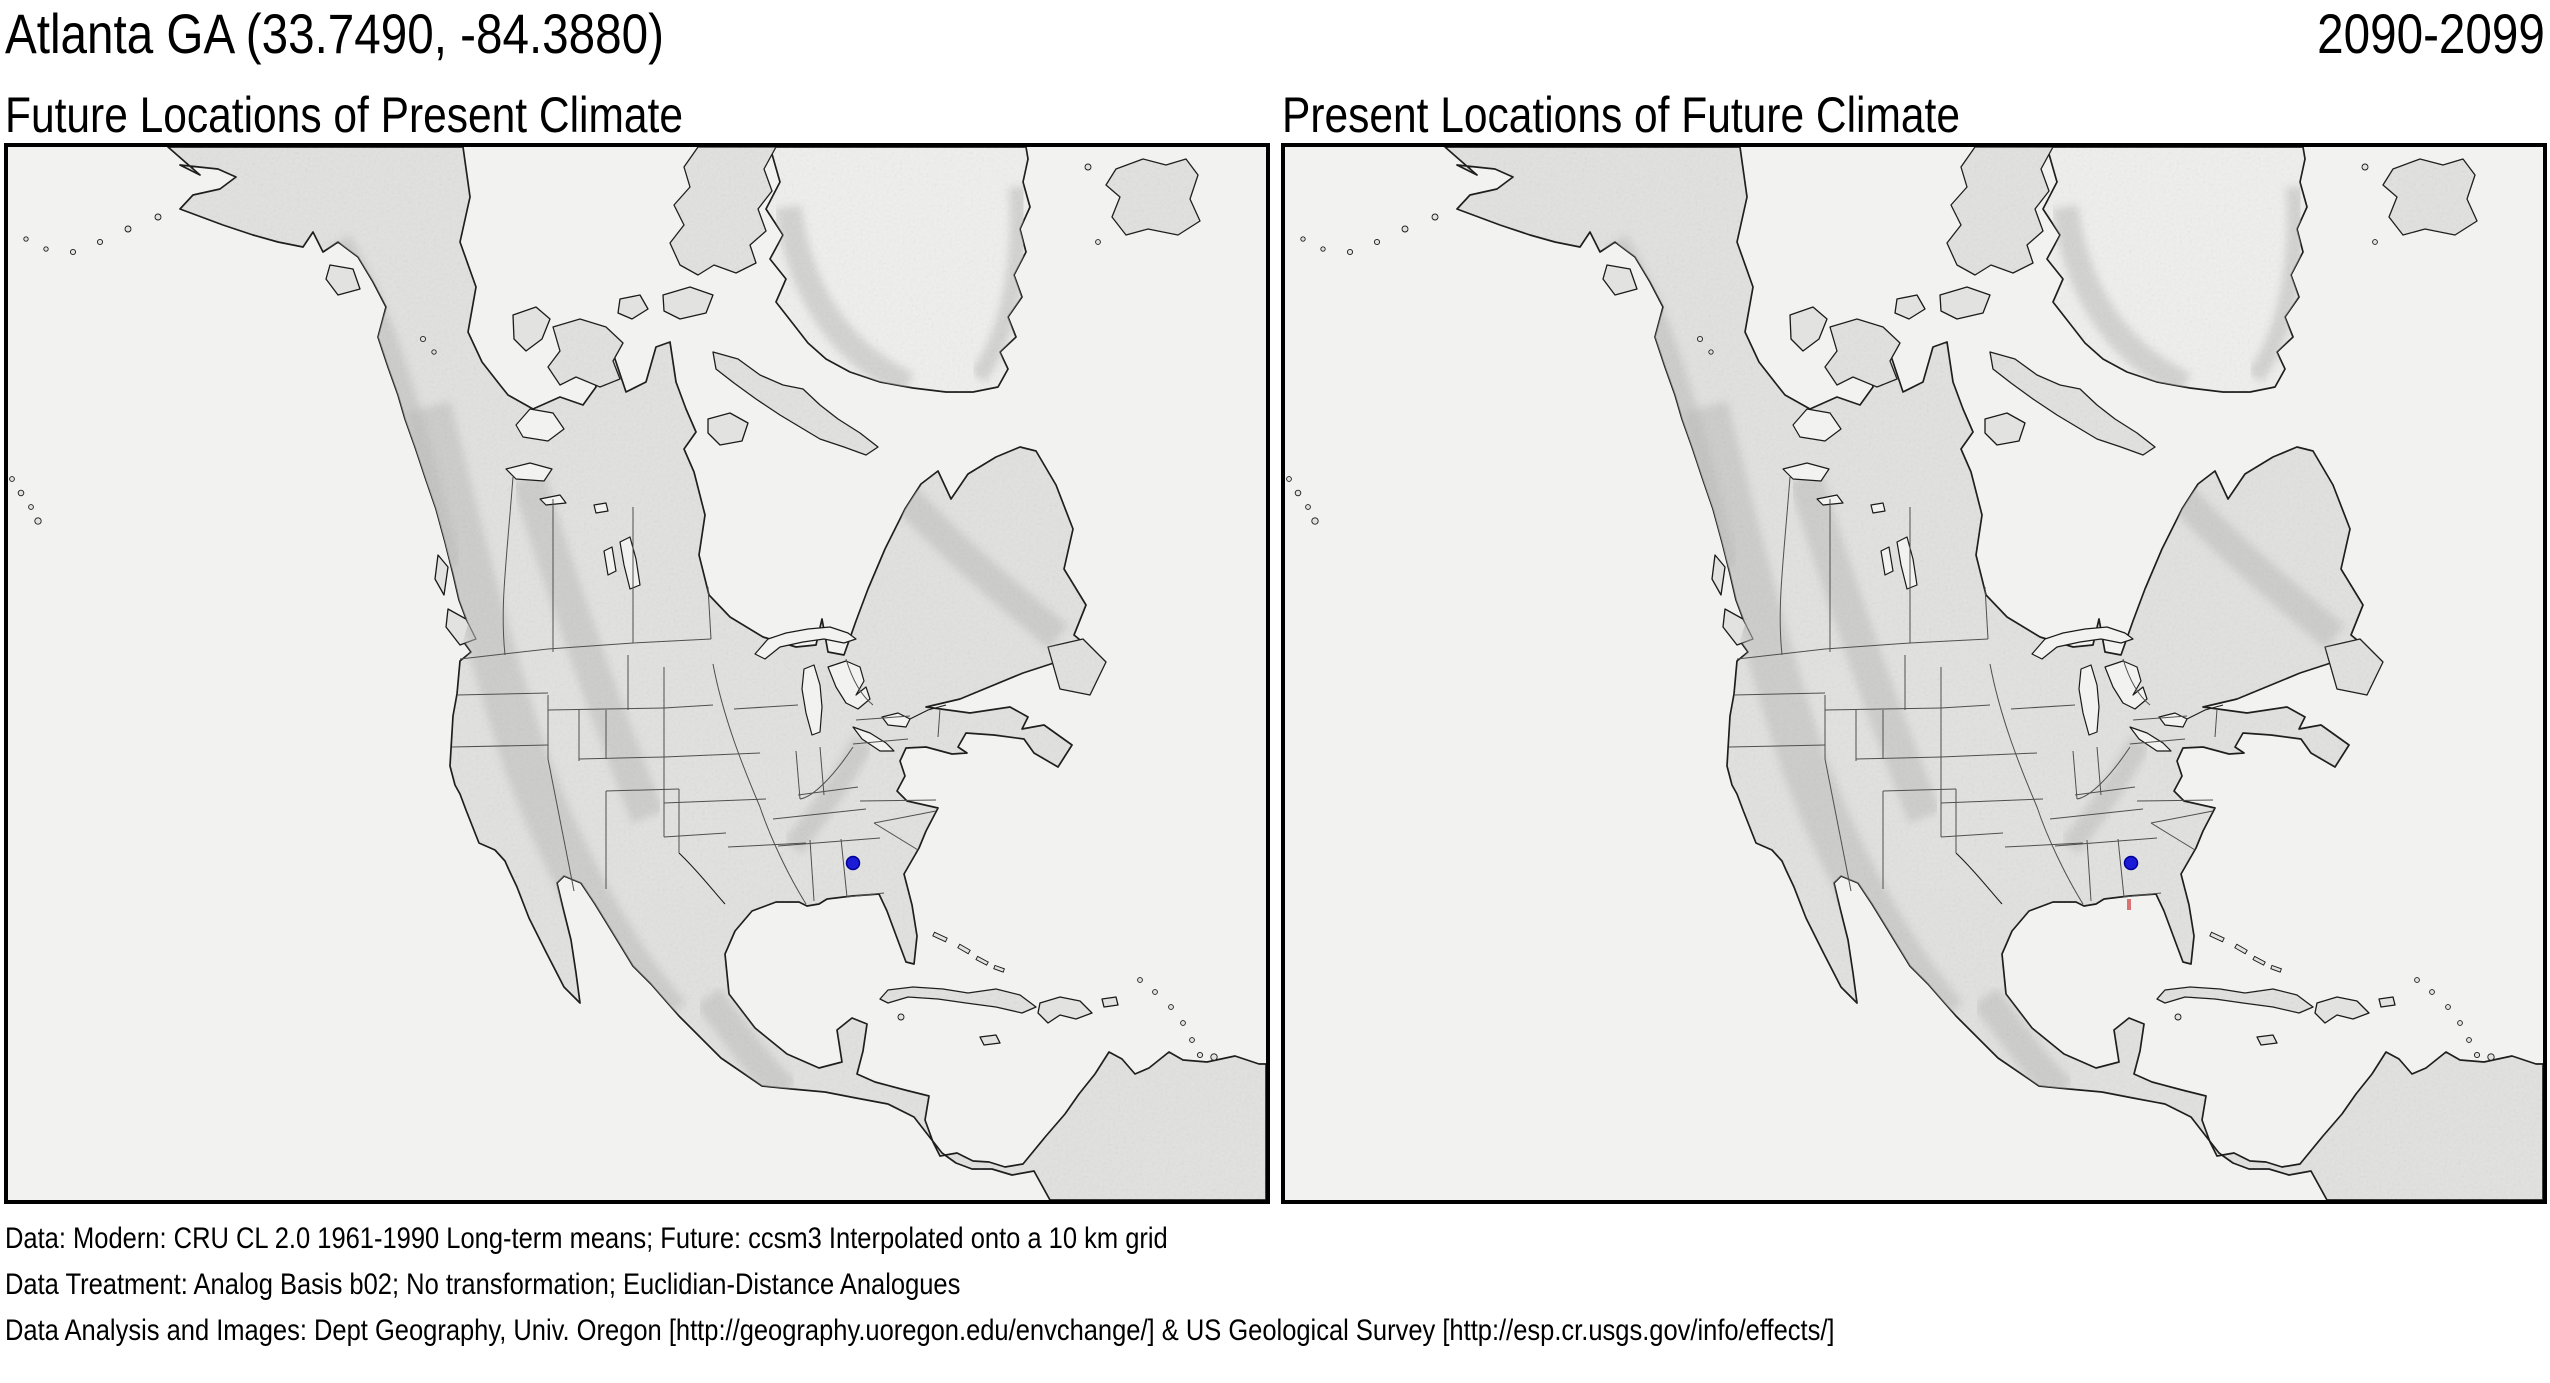 The height and width of the screenshot is (1383, 2550). Describe the element at coordinates (2431, 33) in the screenshot. I see `period-label-text: 2090-2099` at that location.